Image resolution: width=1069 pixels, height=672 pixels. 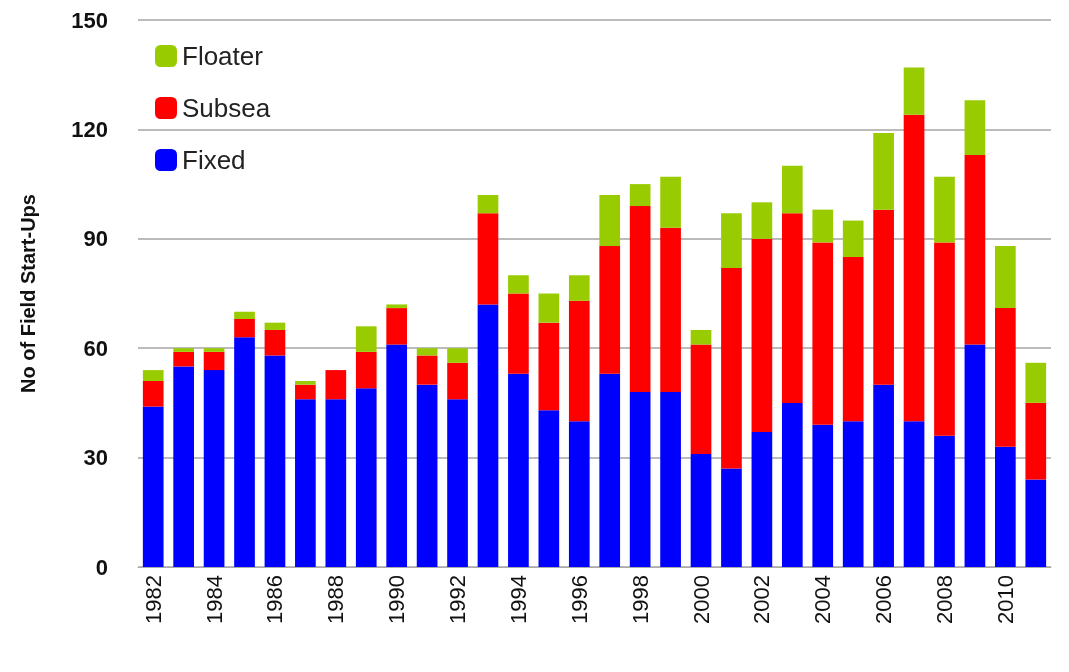 I want to click on y-tick-label: 150, so click(x=89, y=20).